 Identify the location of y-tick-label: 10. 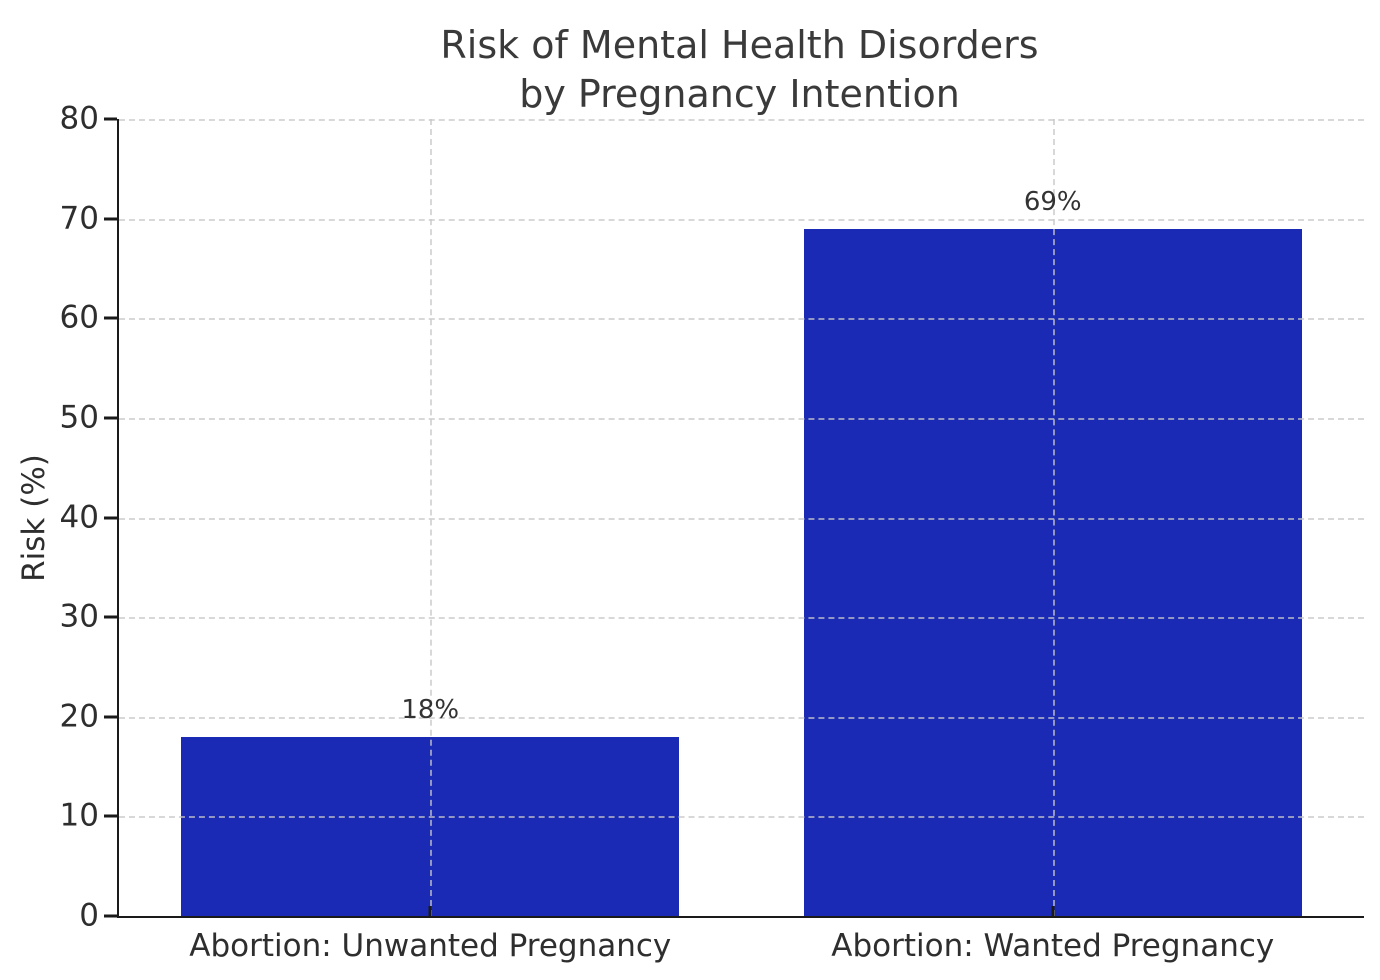
(79, 815).